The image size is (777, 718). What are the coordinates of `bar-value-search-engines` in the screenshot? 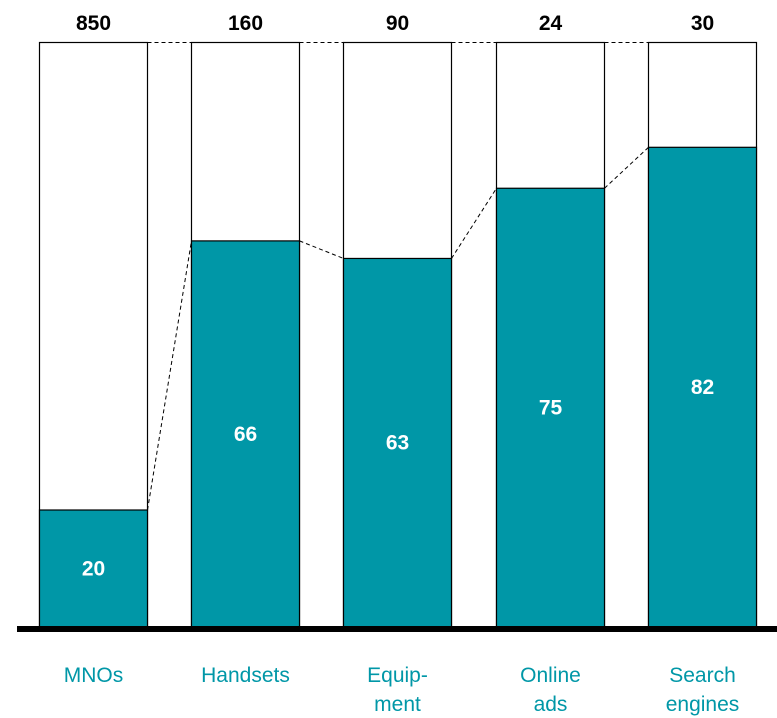 It's located at (702, 387).